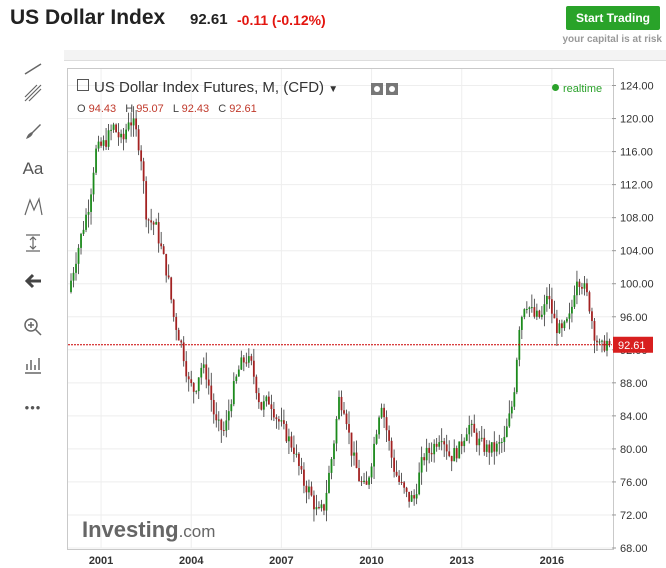 This screenshot has height=568, width=666. I want to click on legend-settings, so click(385, 89).